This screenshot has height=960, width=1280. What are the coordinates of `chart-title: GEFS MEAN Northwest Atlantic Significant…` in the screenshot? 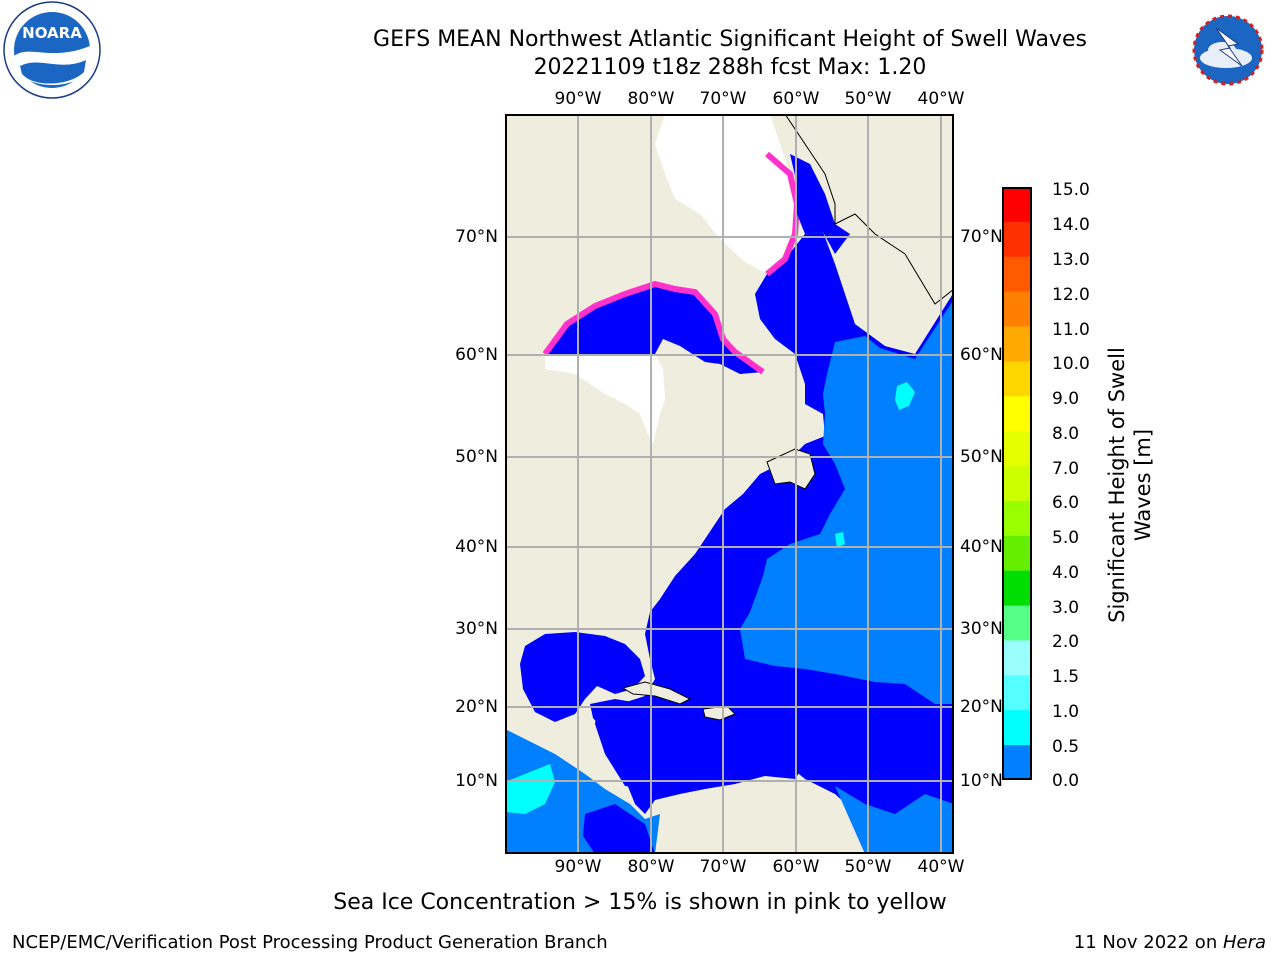 It's located at (730, 39).